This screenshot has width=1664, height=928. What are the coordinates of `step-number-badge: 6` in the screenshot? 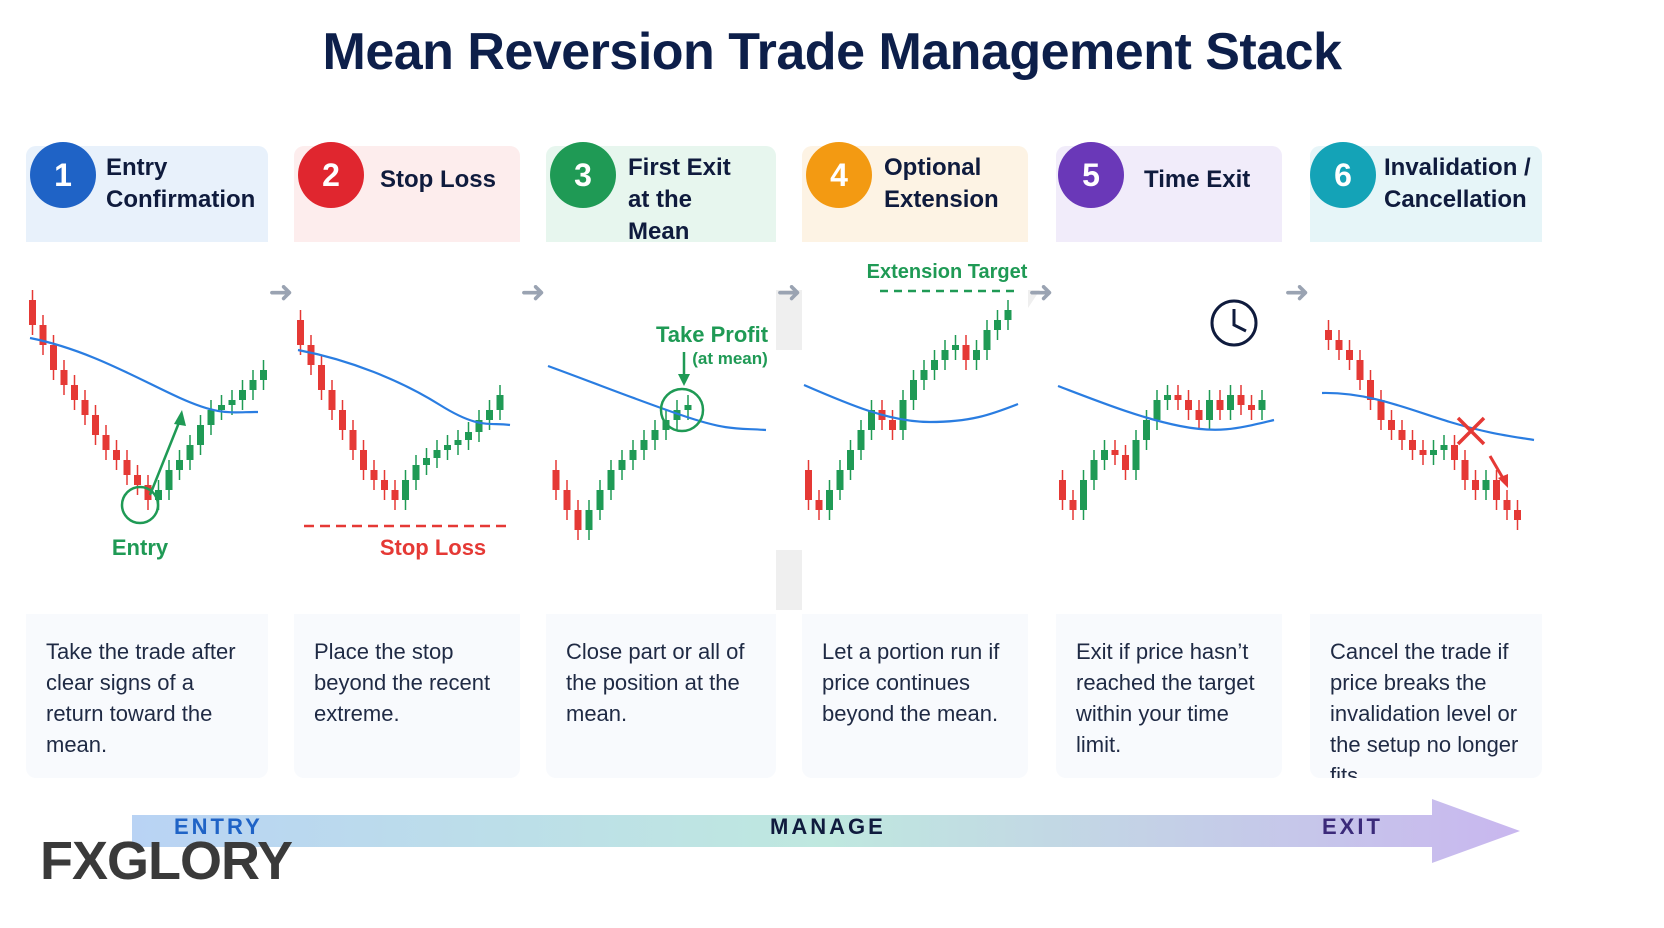 It's located at (1343, 175).